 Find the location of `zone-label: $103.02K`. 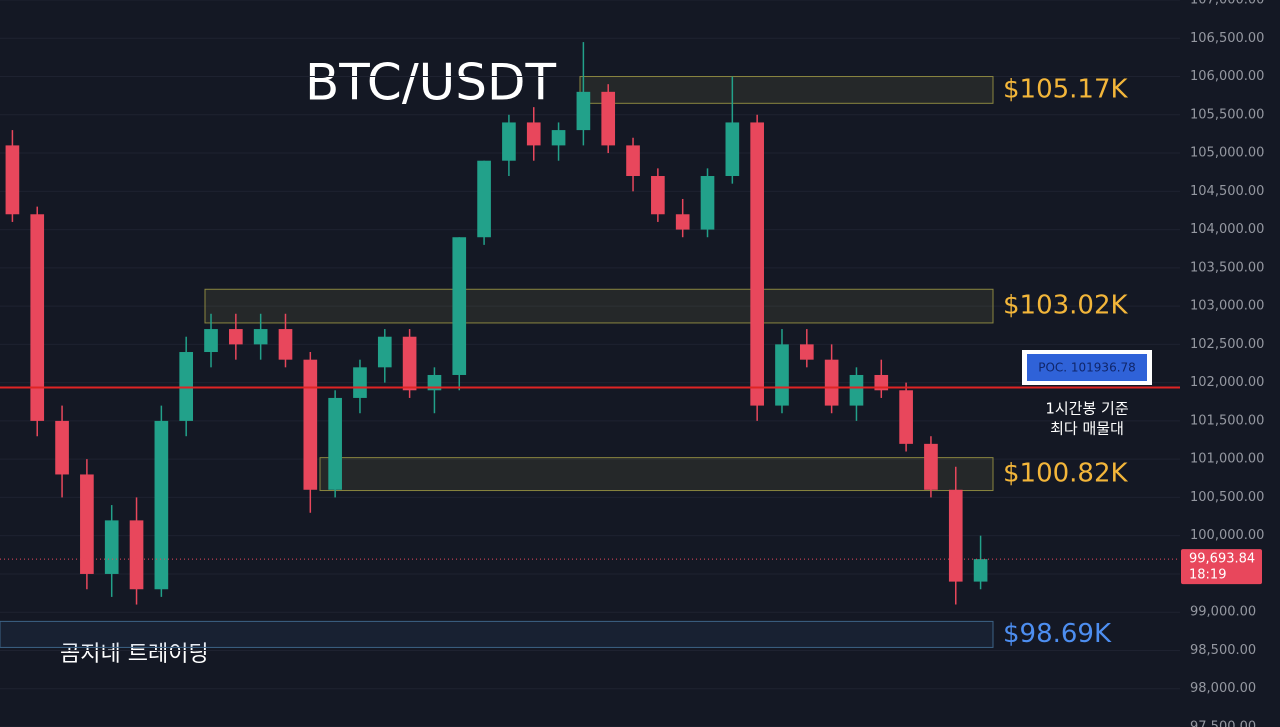

zone-label: $103.02K is located at coordinates (1066, 306).